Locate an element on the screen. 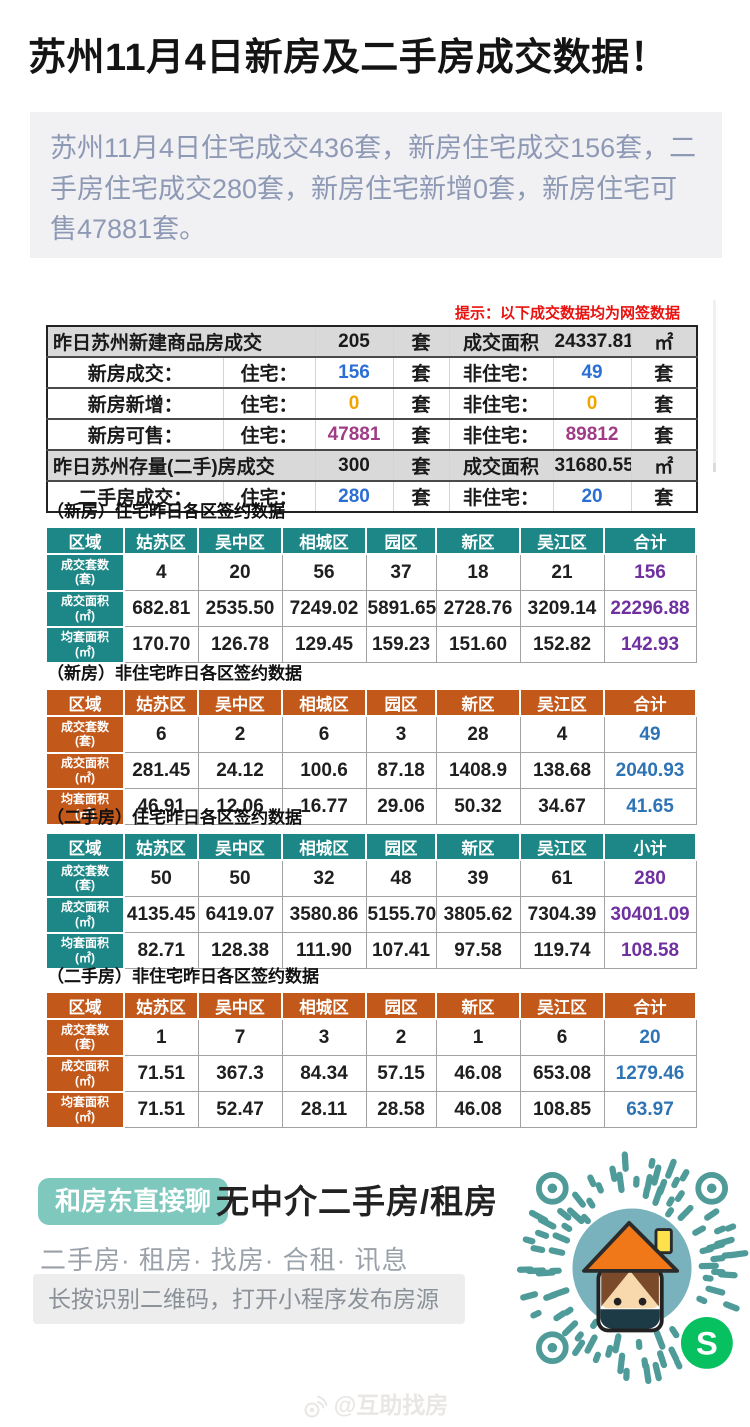 This screenshot has width=750, height=1427. data-cell: 2 is located at coordinates (240, 734).